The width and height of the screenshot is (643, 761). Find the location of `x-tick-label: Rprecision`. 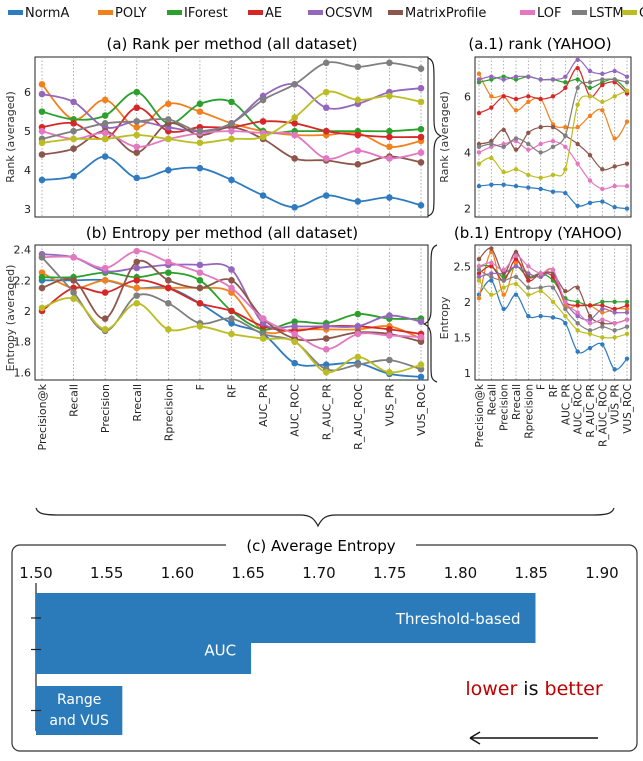

x-tick-label: Rprecision is located at coordinates (168, 412).